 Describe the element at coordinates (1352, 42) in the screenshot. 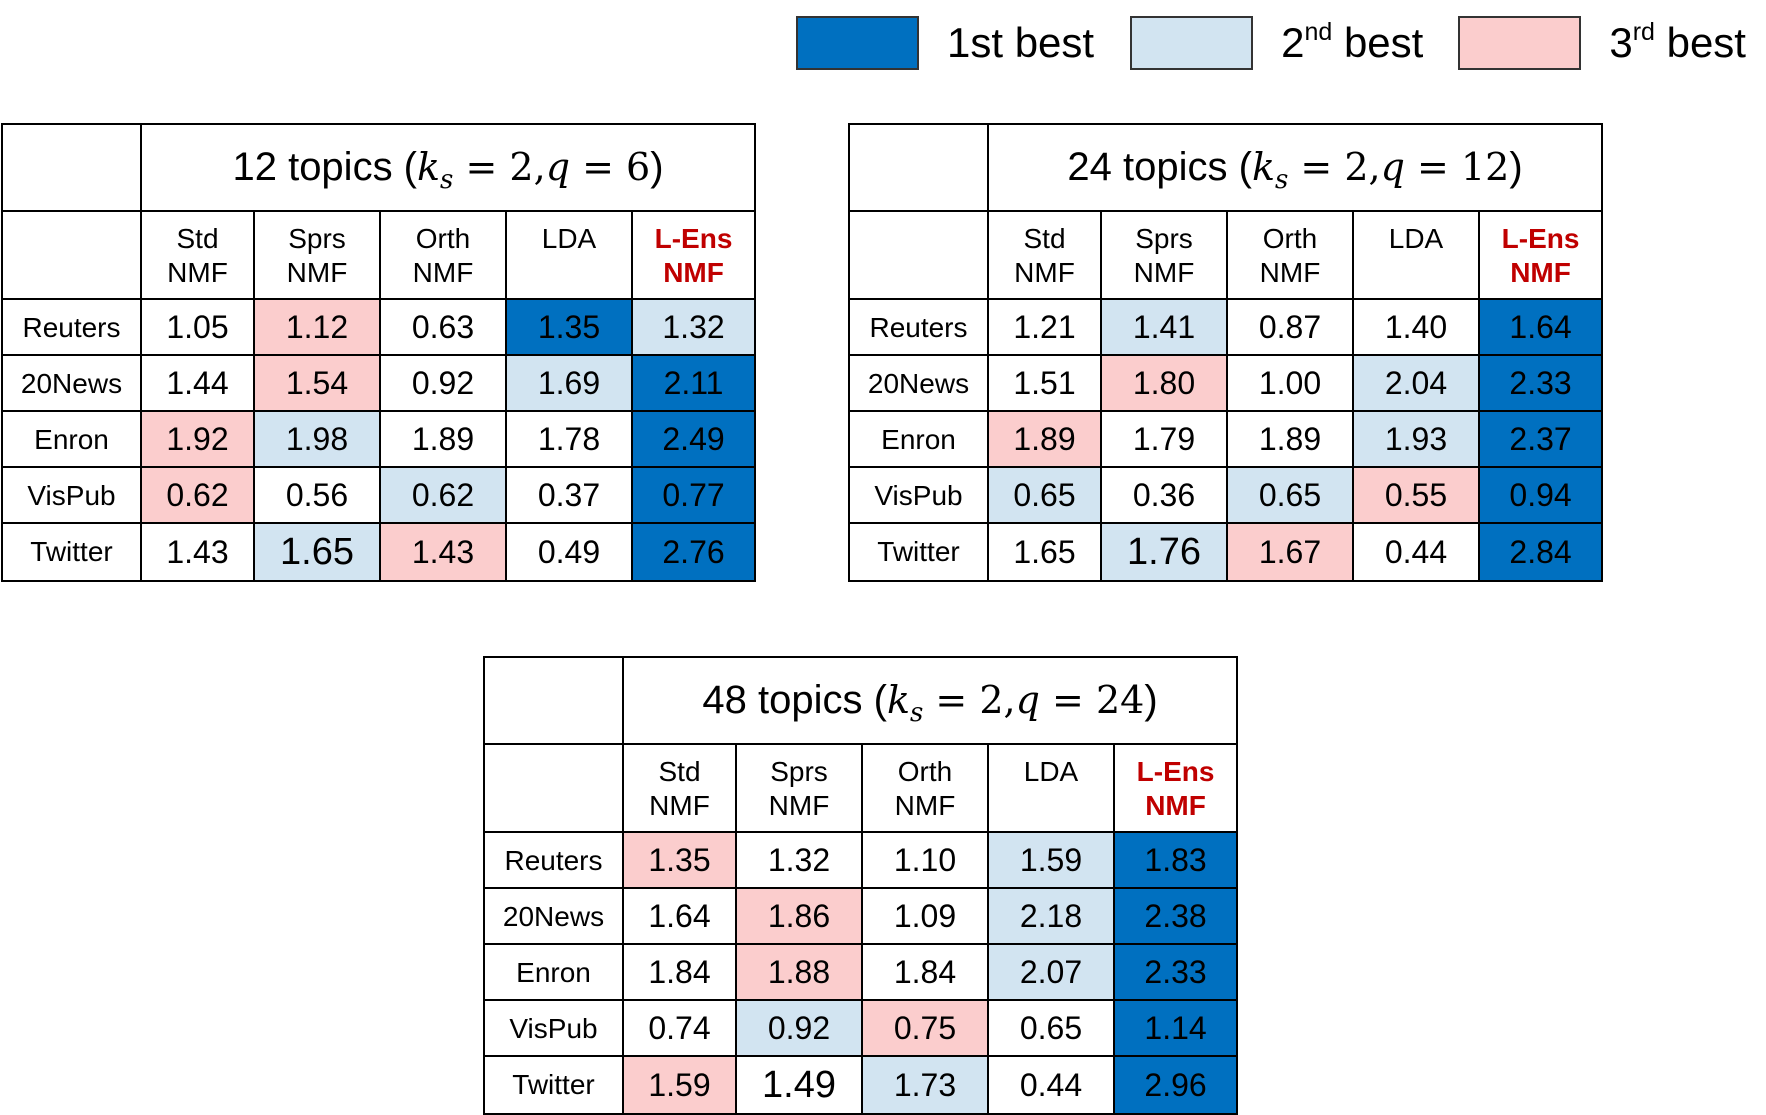

I see `legend-label-second: 2nd best` at that location.